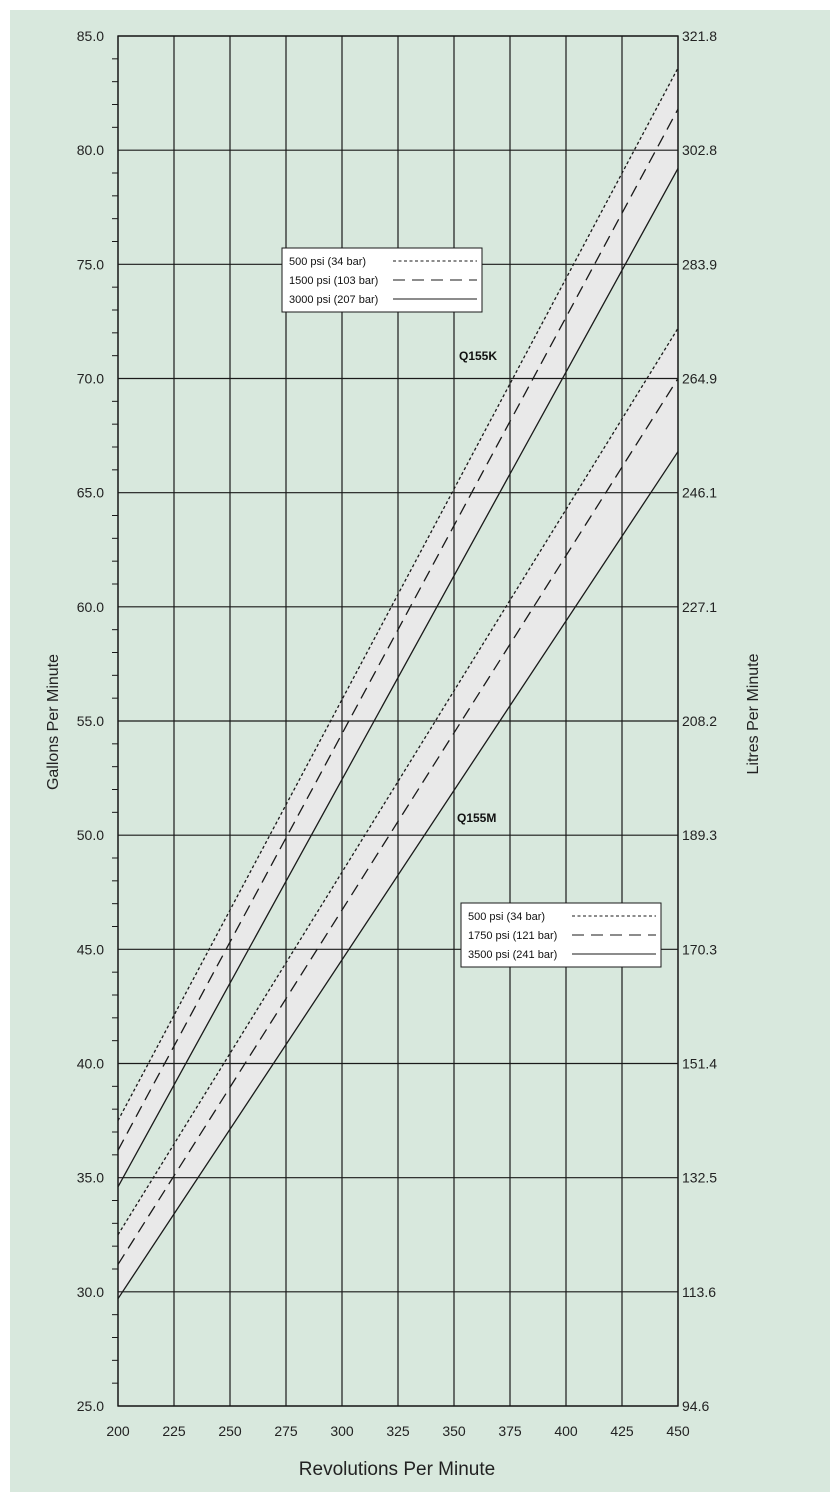  What do you see at coordinates (115, 721) in the screenshot?
I see `minor-ticks` at bounding box center [115, 721].